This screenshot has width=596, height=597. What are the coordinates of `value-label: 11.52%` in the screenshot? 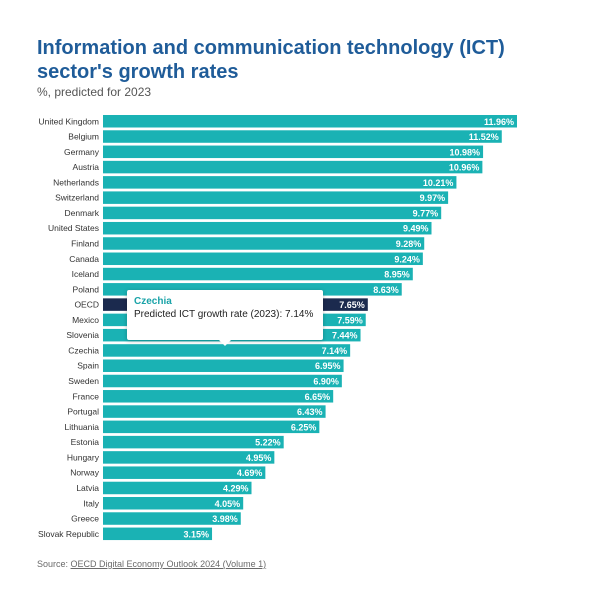 It's located at (484, 137).